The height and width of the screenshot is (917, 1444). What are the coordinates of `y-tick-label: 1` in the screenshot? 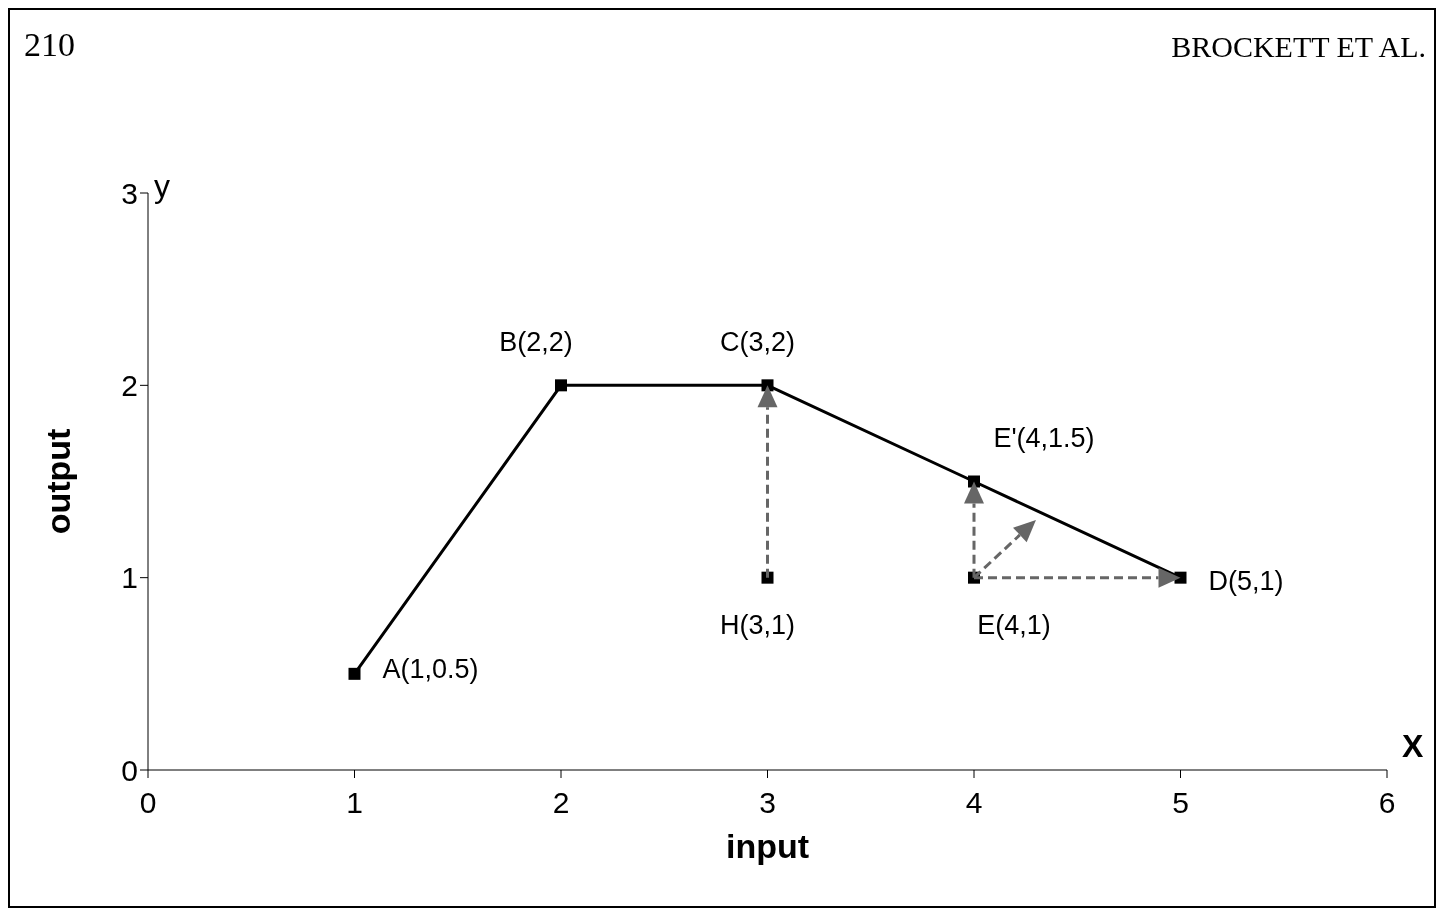 It's located at (129, 578).